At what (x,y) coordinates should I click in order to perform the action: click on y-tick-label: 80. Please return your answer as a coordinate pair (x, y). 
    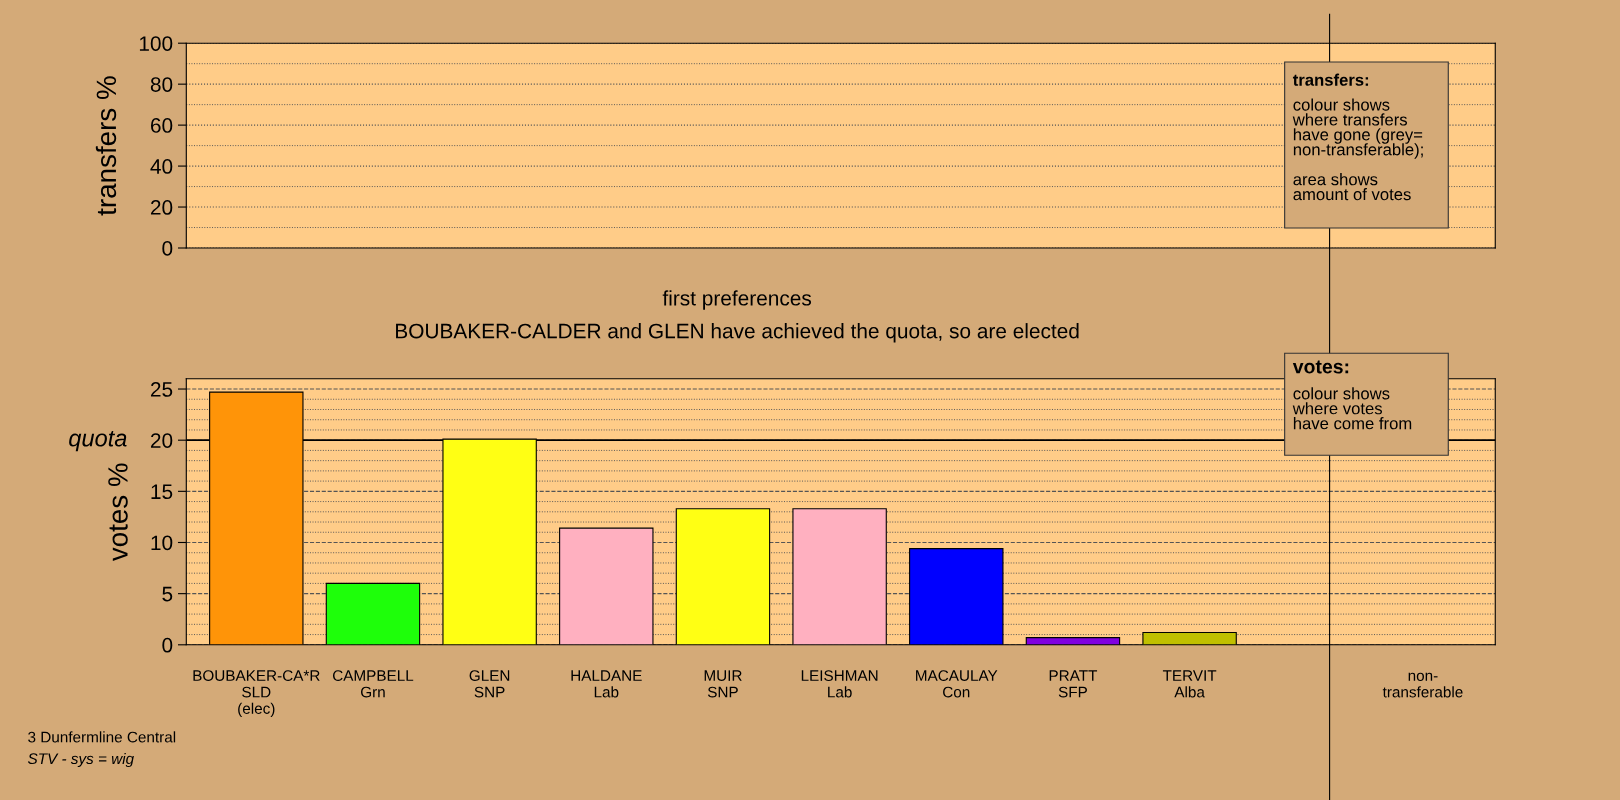
    Looking at the image, I should click on (161, 84).